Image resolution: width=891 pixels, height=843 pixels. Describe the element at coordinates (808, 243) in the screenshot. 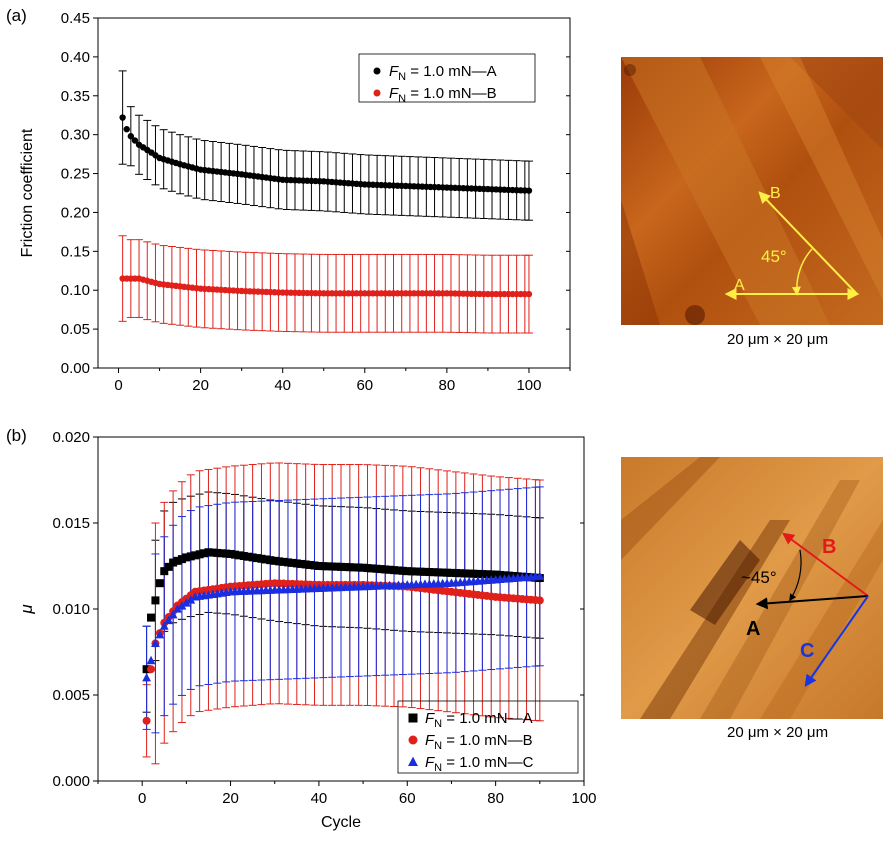

I see `top-arrow-b` at that location.